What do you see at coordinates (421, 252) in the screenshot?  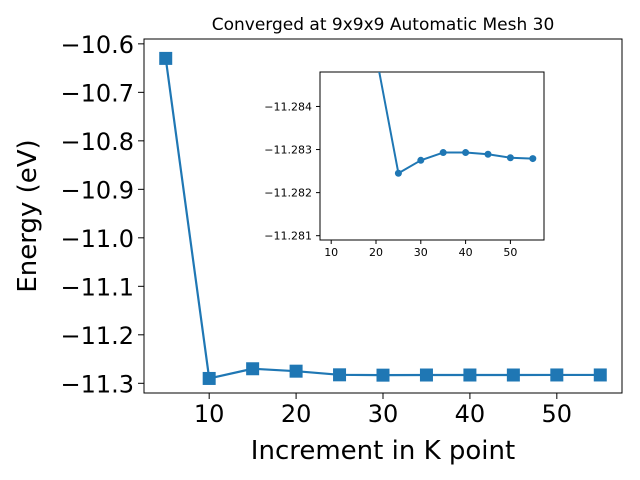 I see `inset-x-tick-label: 30` at bounding box center [421, 252].